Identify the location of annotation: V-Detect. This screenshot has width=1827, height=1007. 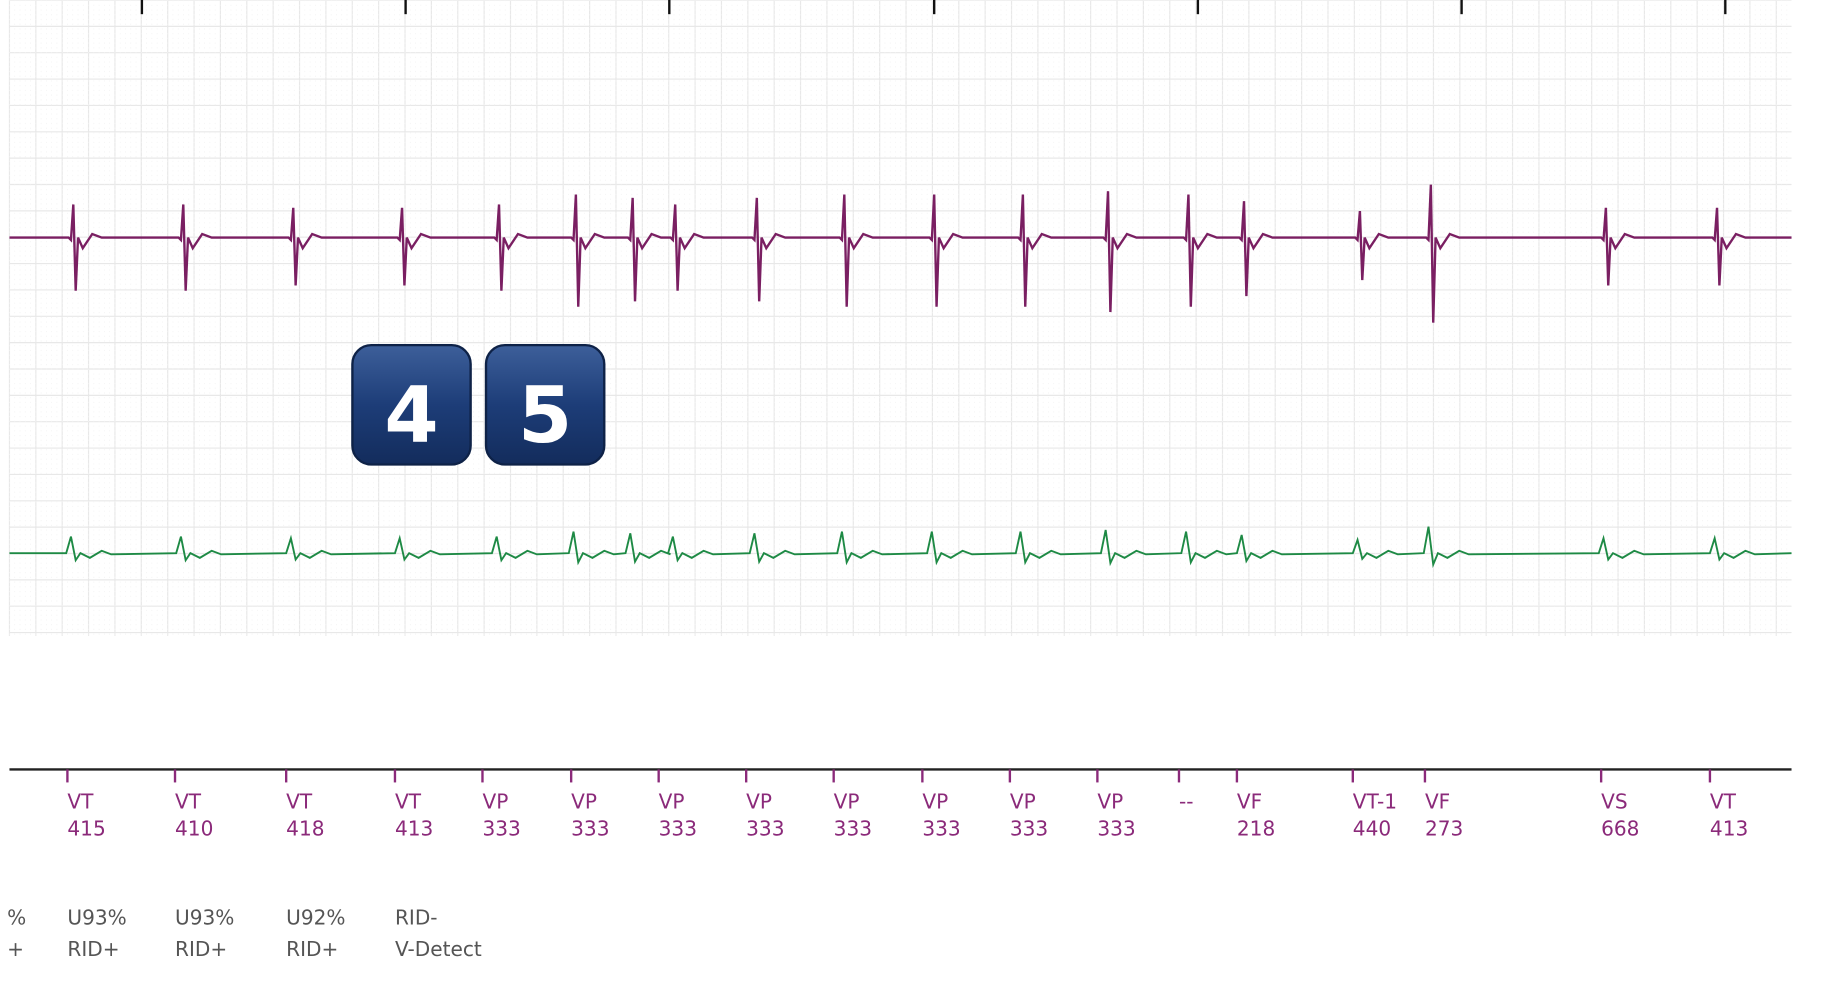
(438, 949).